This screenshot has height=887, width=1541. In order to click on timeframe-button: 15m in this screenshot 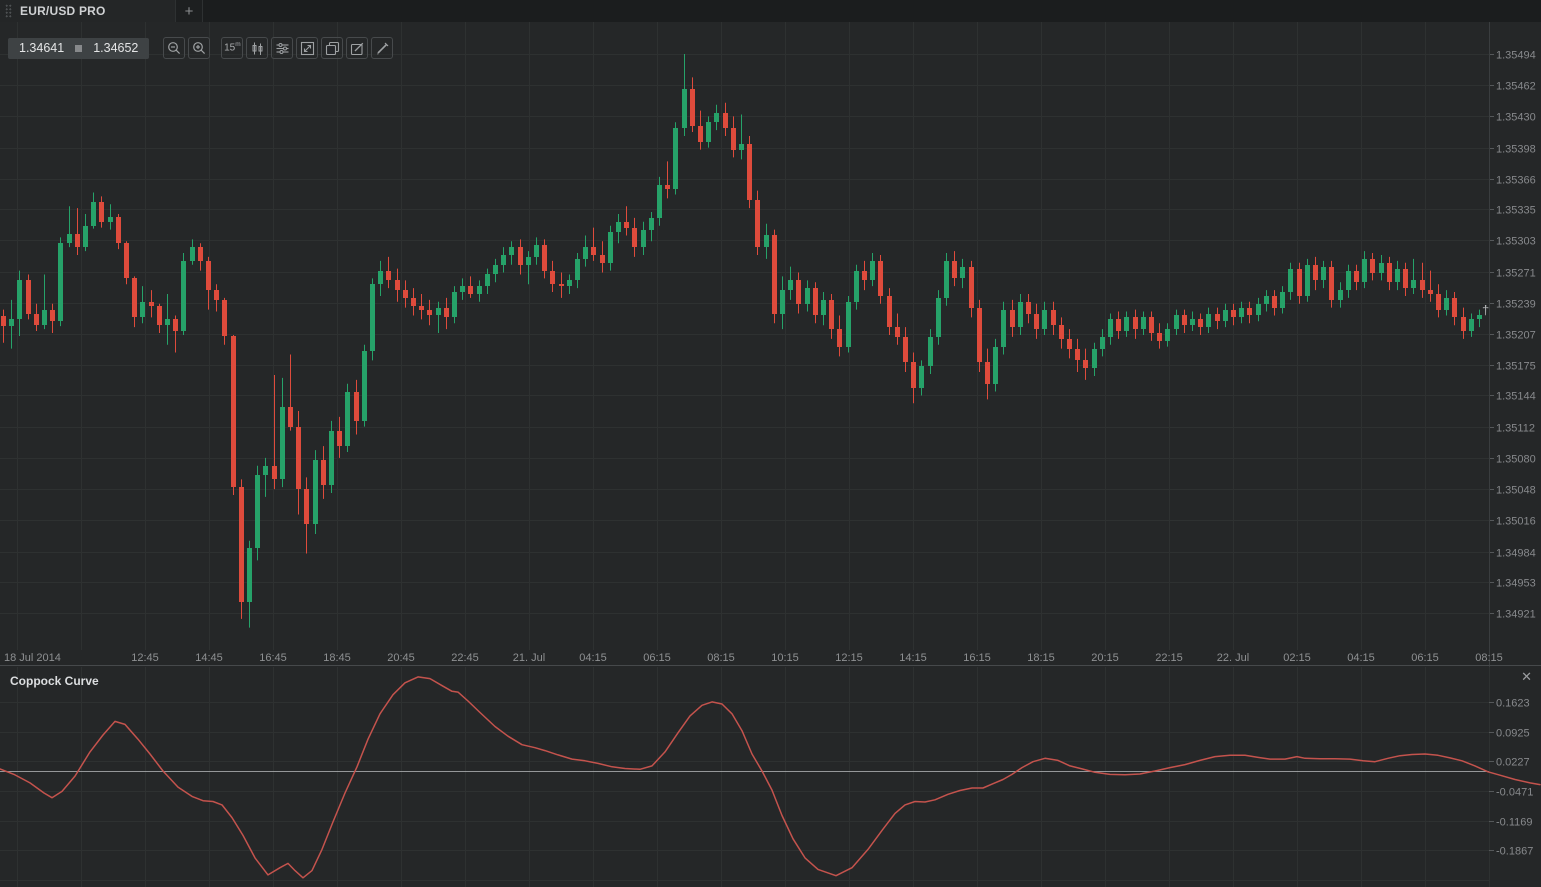, I will do `click(232, 48)`.